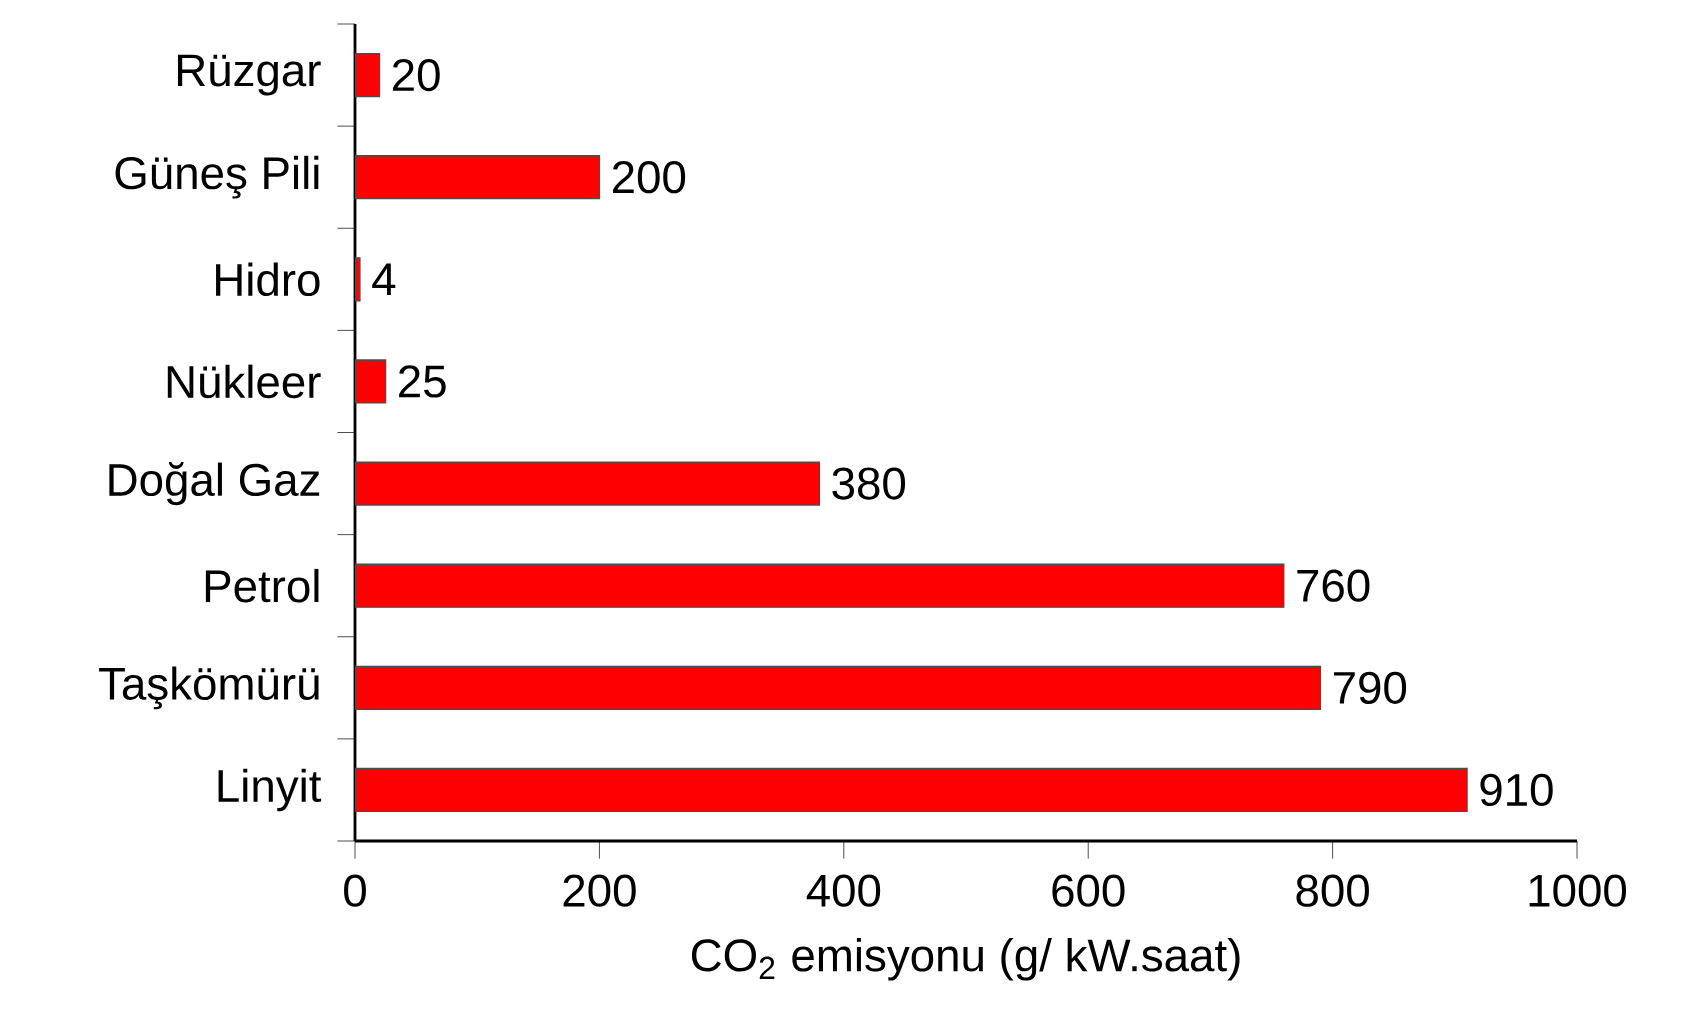  Describe the element at coordinates (1333, 585) in the screenshot. I see `data-label: 760` at that location.